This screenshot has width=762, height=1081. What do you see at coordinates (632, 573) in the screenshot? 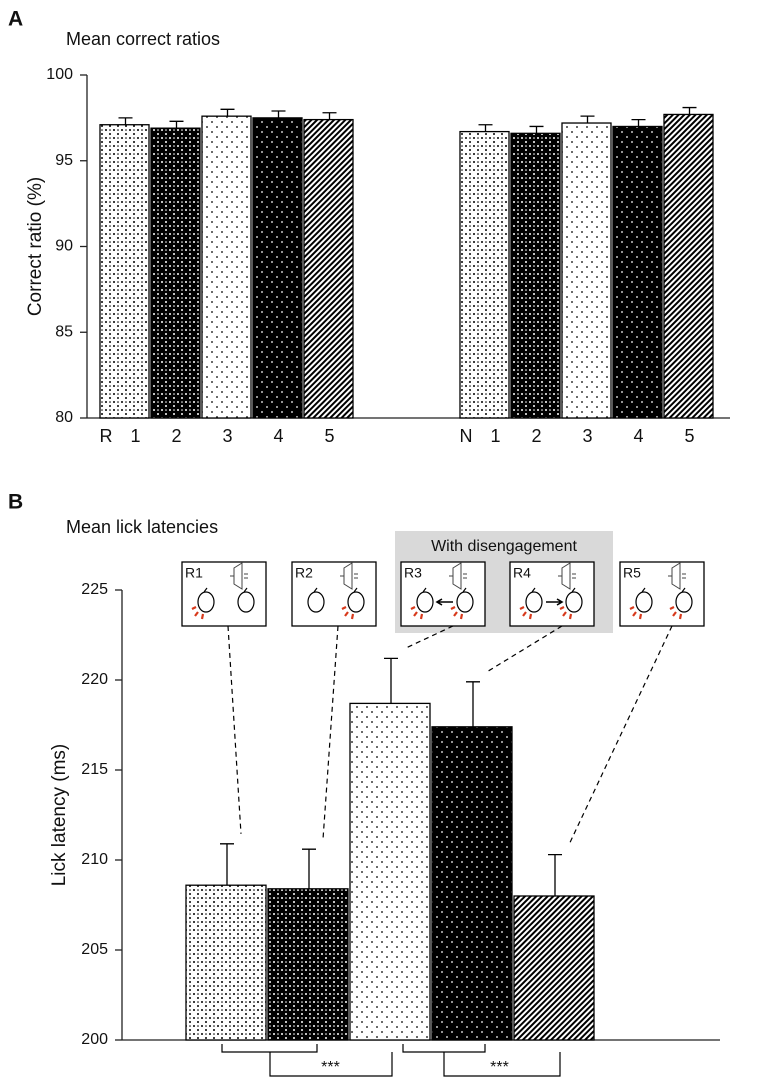
I see `x-tick-label: R5` at bounding box center [632, 573].